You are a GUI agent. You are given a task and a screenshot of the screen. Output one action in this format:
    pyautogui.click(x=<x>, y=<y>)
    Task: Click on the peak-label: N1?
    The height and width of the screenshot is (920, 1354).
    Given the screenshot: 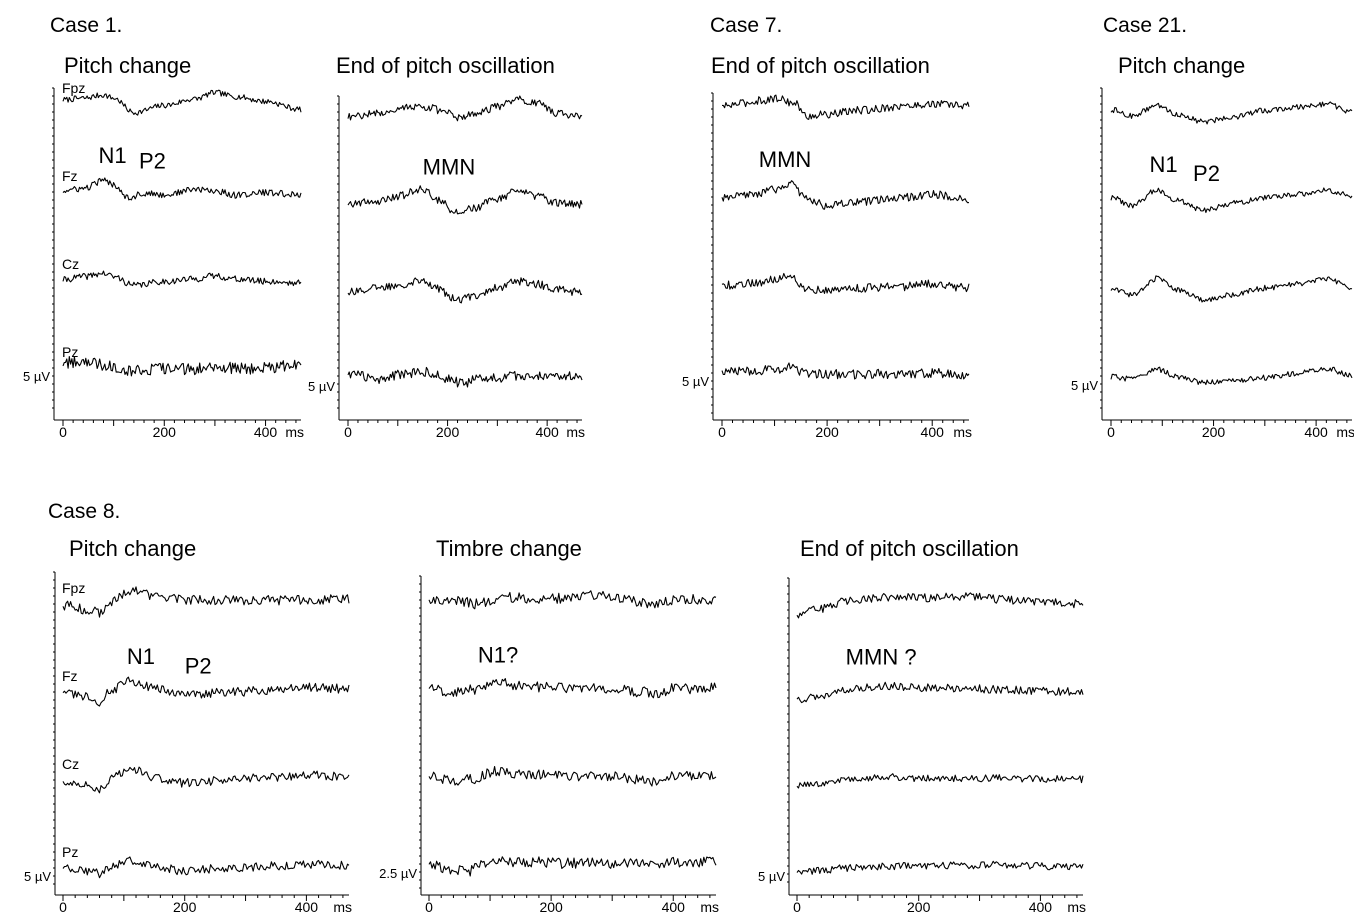 What is the action you would take?
    pyautogui.click(x=498, y=654)
    